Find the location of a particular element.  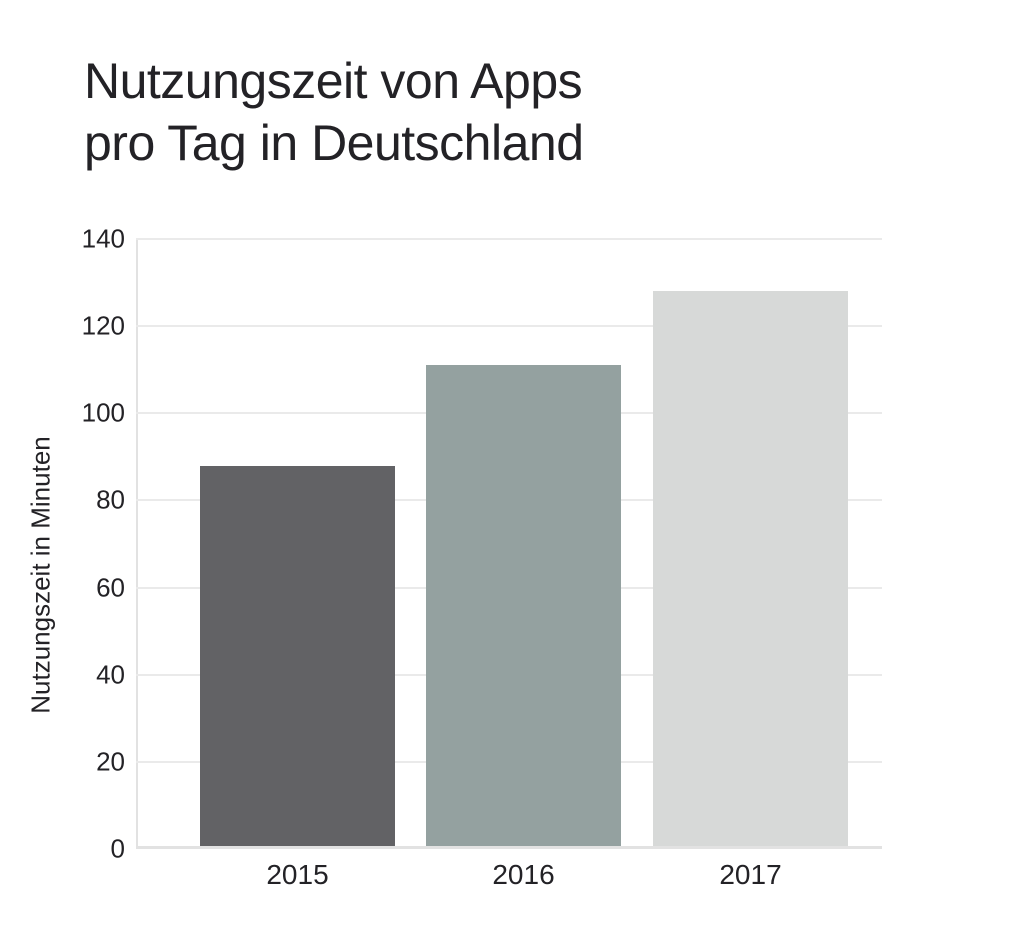

y-tick-label-100: 100 is located at coordinates (103, 412).